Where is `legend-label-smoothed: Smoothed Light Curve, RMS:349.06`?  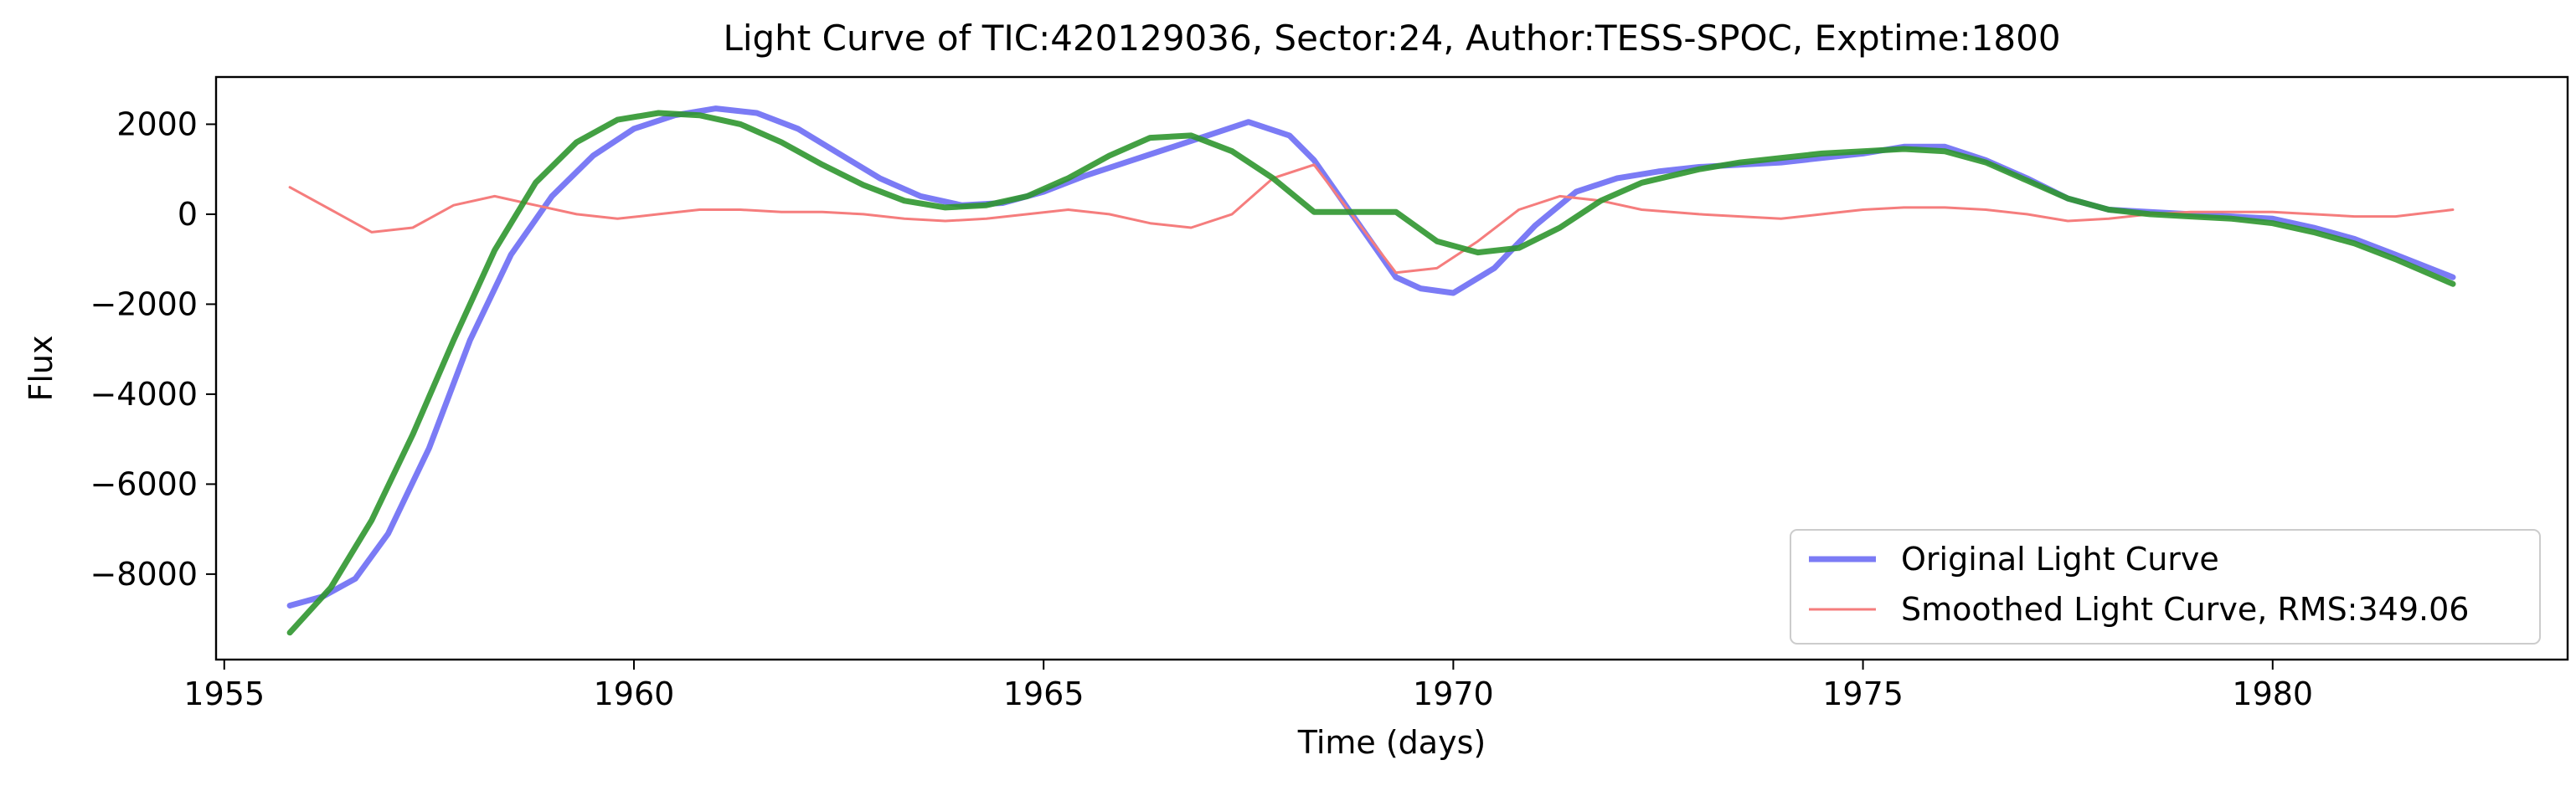 legend-label-smoothed: Smoothed Light Curve, RMS:349.06 is located at coordinates (2185, 609).